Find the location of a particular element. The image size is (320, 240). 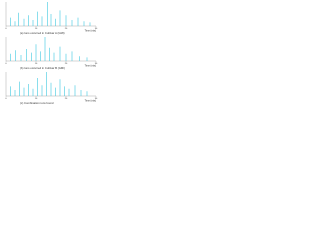

panel-caption: (a) Ions occurred in Cultivar A (GMI) is located at coordinates (42, 33).